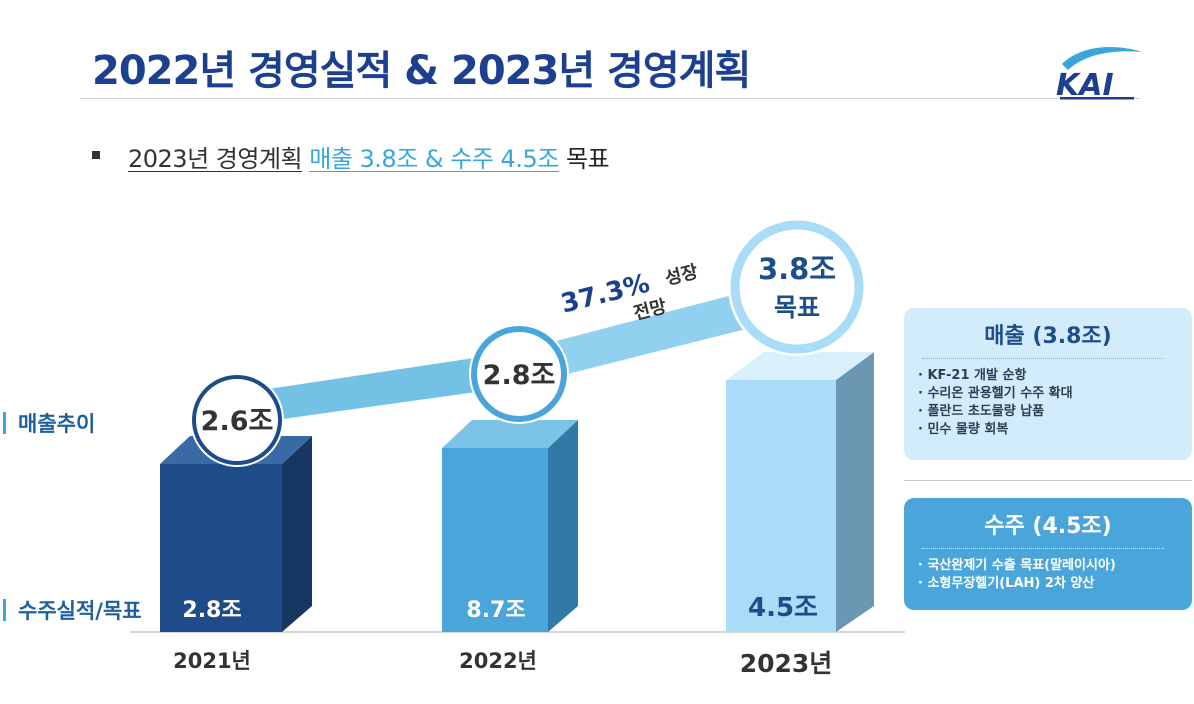  What do you see at coordinates (1043, 358) in the screenshot?
I see `sales-panel-divider` at bounding box center [1043, 358].